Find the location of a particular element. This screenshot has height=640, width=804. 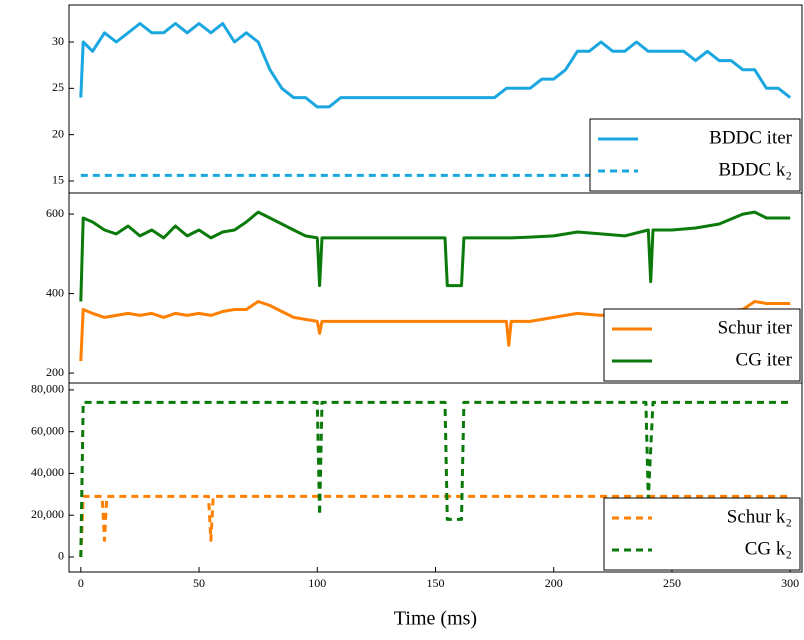

x-axis-label: Time (ms) is located at coordinates (435, 619).